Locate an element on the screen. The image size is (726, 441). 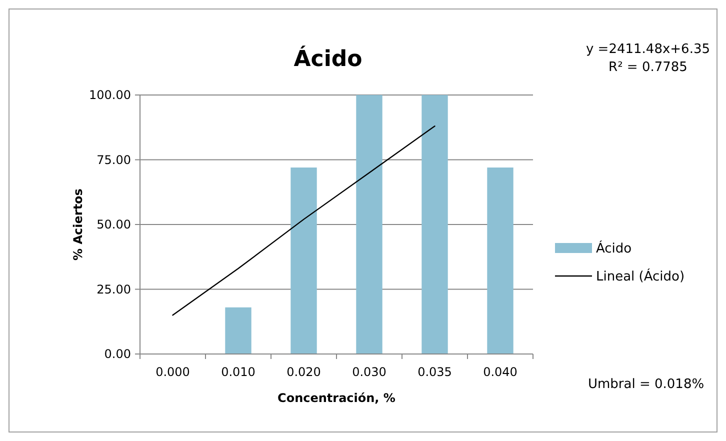
chart-title: Ácido is located at coordinates (328, 58).